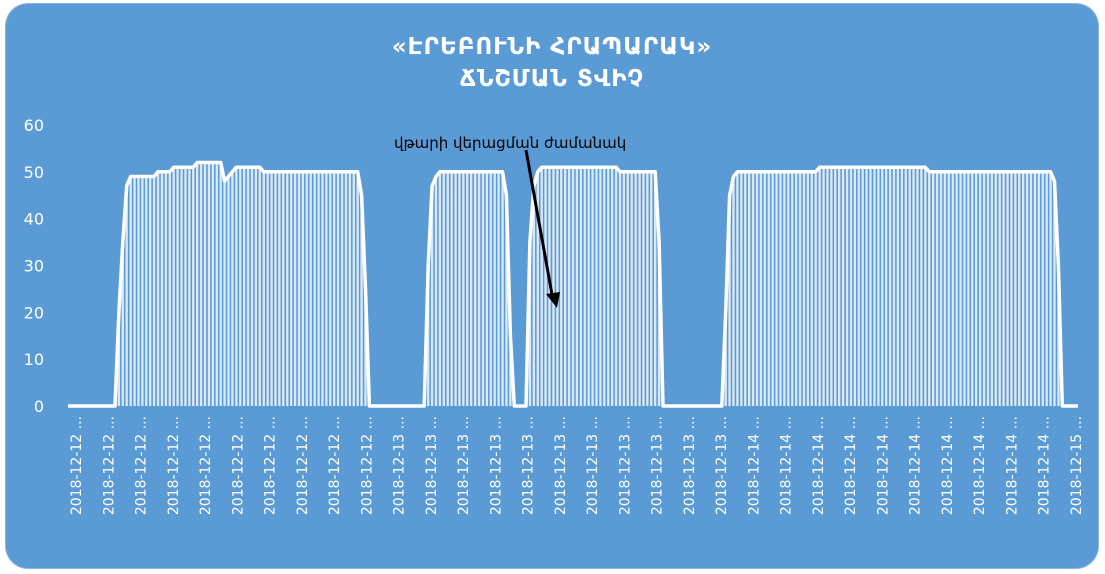 The width and height of the screenshot is (1105, 574). I want to click on annotation-arrow, so click(539, 225).